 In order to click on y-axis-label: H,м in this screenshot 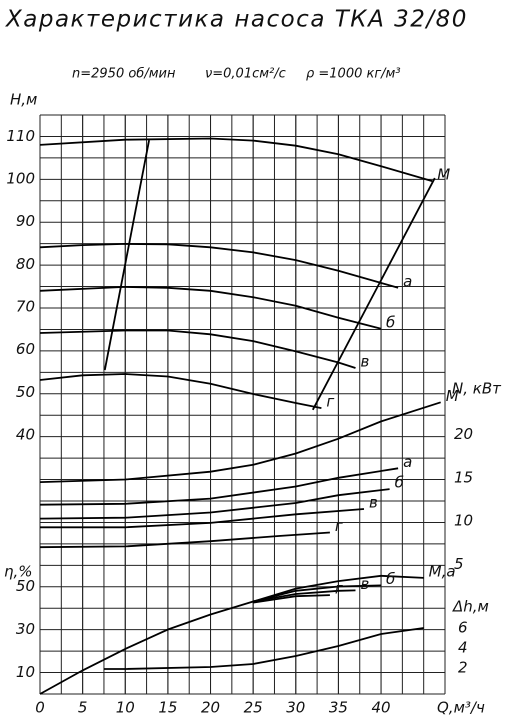, I will do `click(23, 100)`.